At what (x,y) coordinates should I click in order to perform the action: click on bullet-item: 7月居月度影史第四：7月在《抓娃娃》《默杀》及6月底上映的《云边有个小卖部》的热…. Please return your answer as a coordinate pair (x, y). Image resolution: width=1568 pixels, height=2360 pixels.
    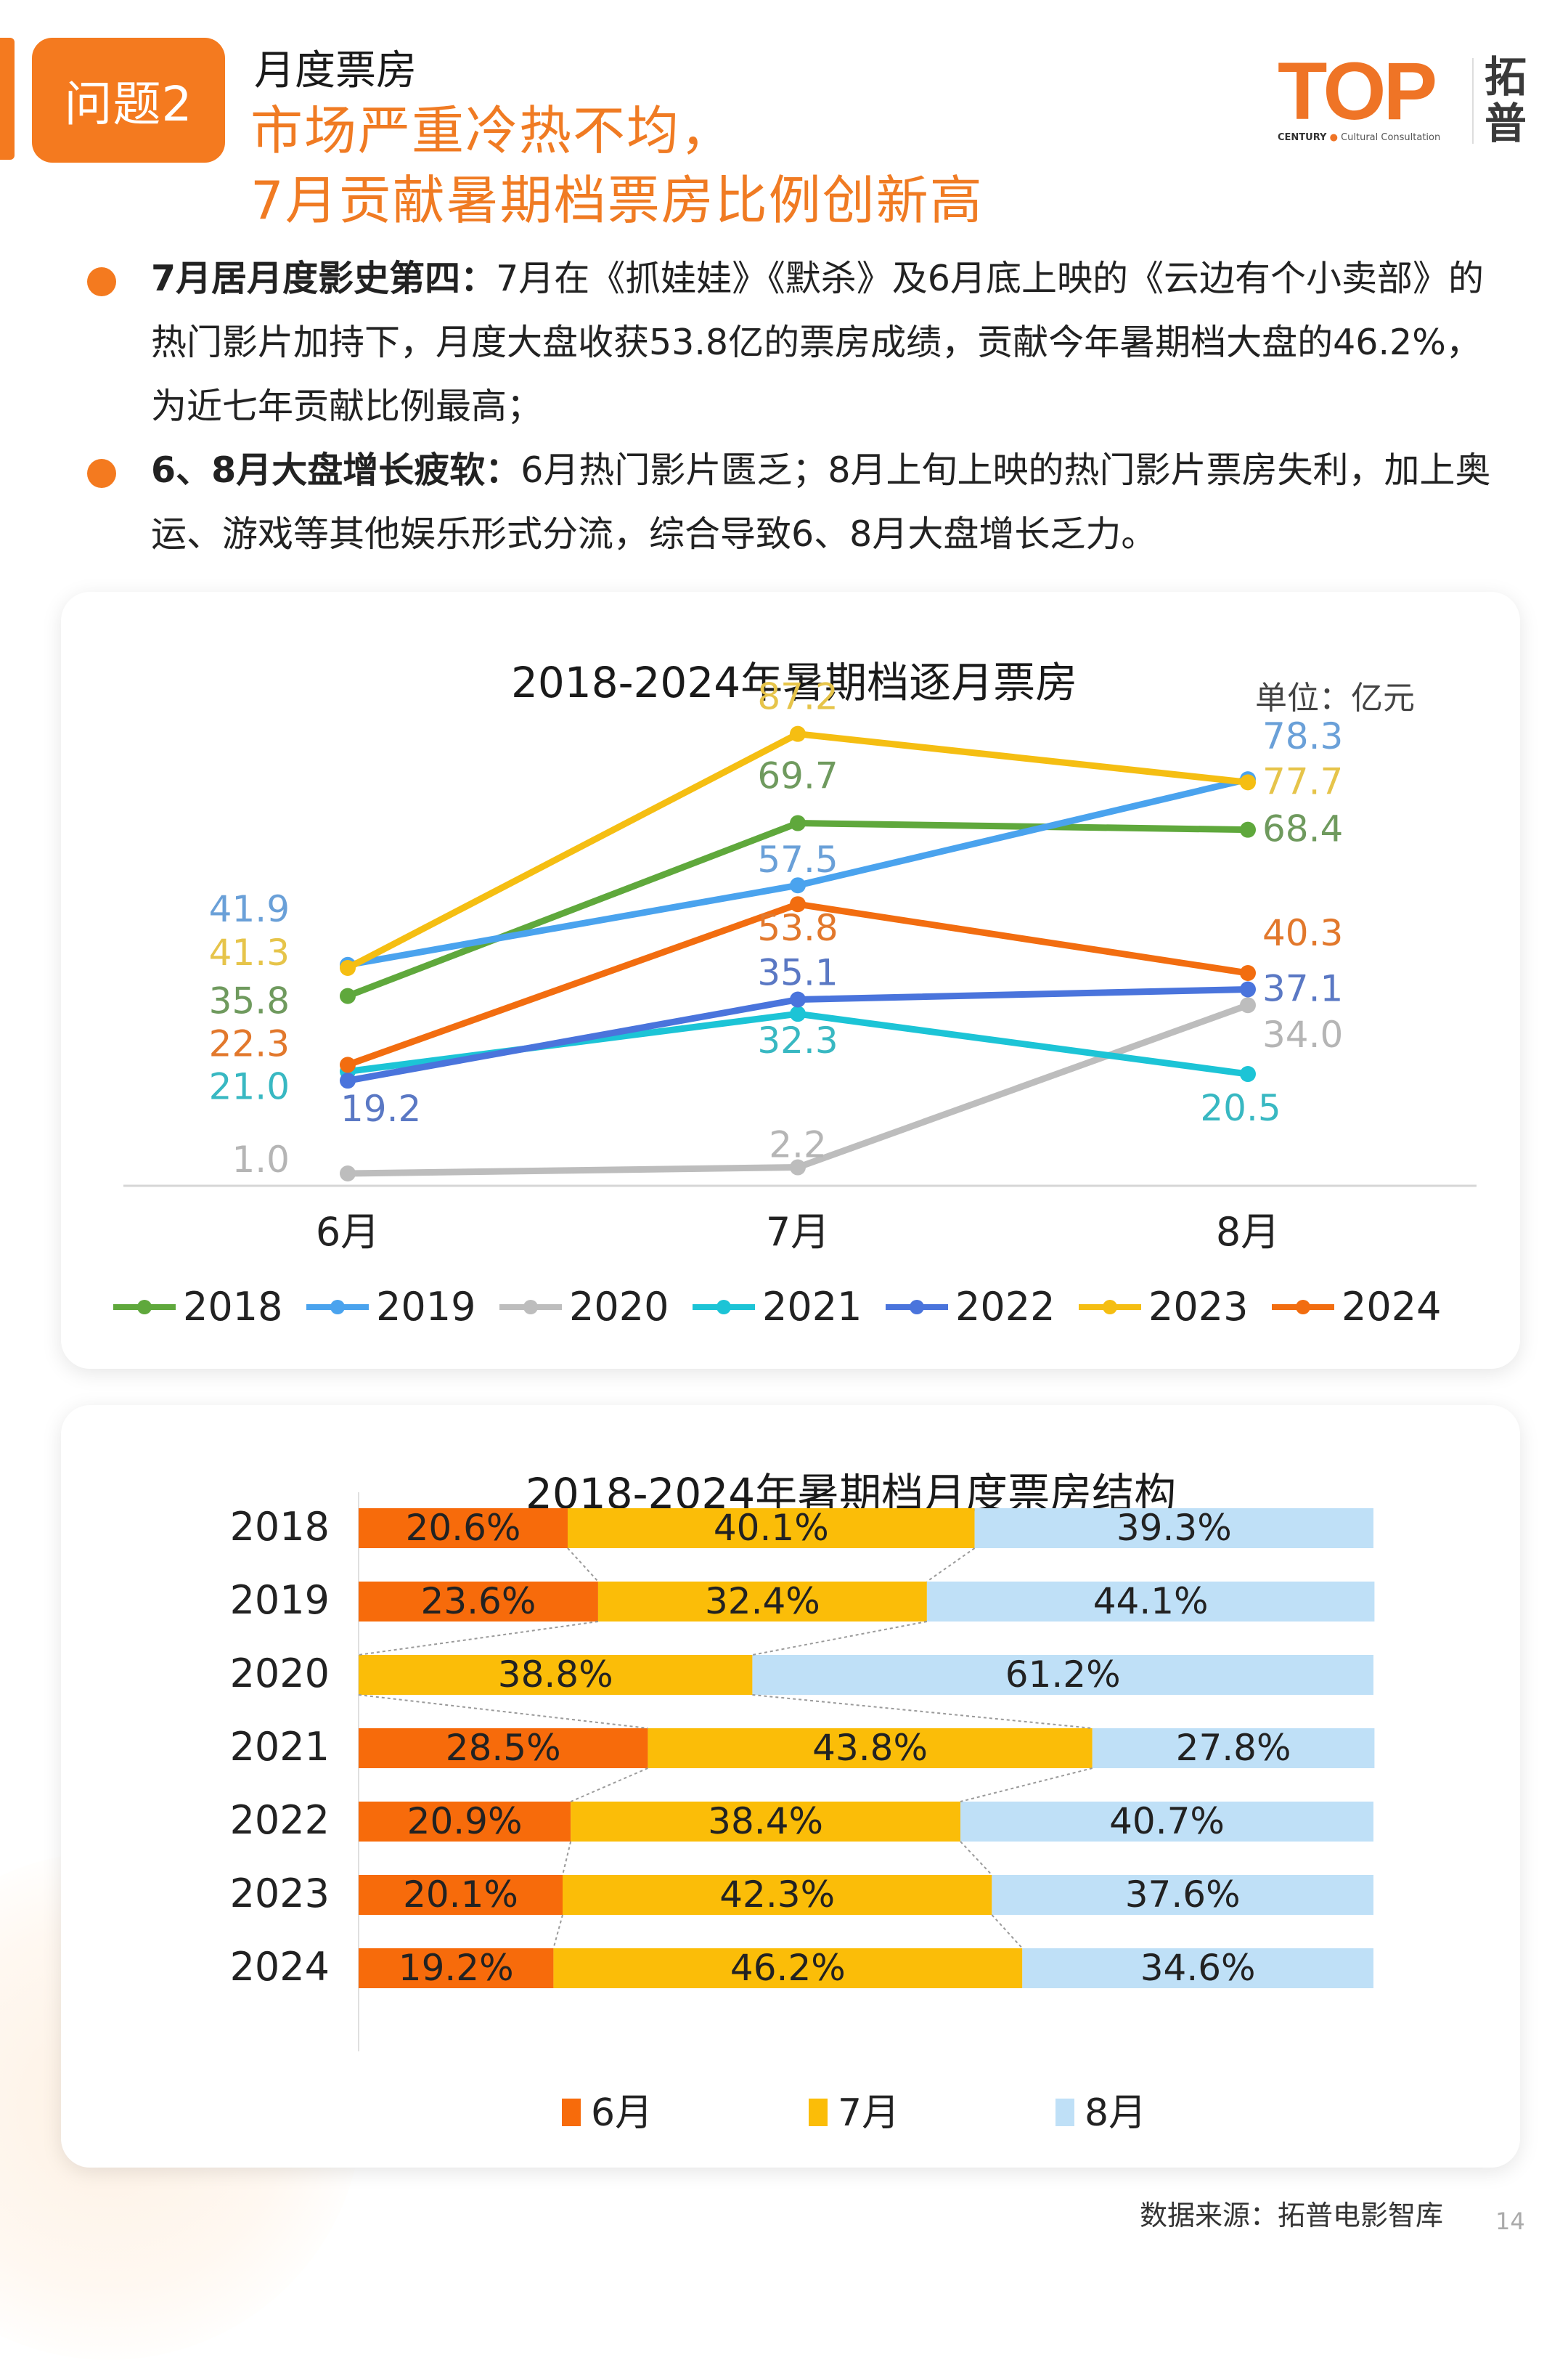
    Looking at the image, I should click on (799, 343).